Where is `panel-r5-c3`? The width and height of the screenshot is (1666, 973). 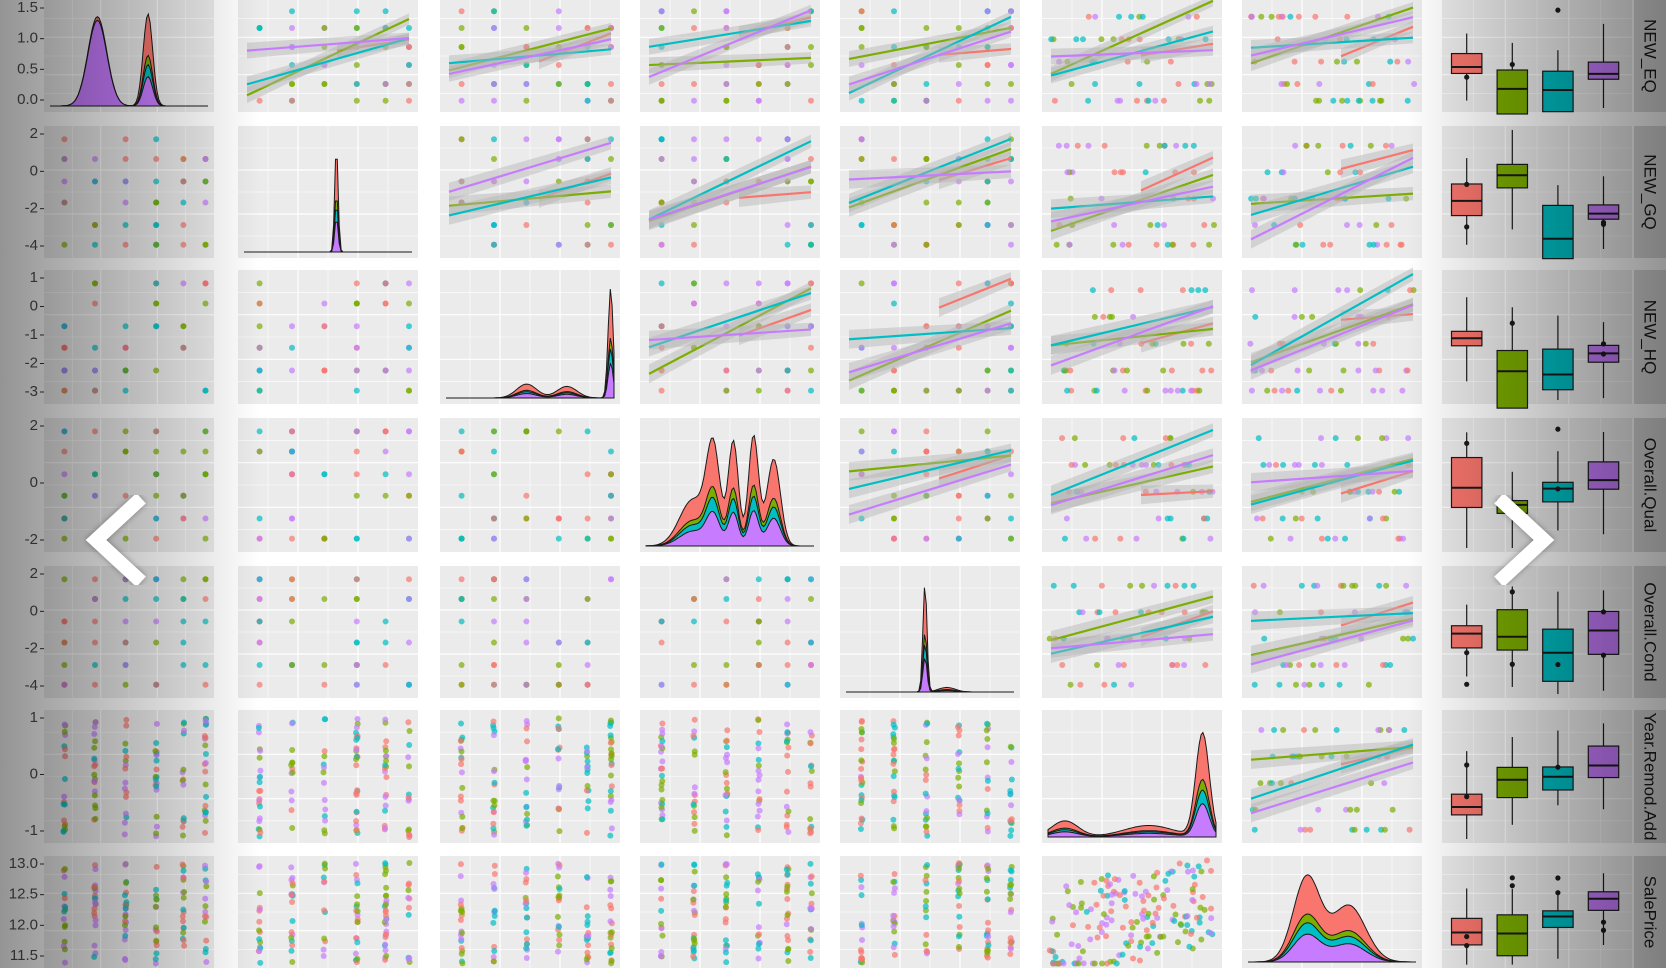 panel-r5-c3 is located at coordinates (730, 776).